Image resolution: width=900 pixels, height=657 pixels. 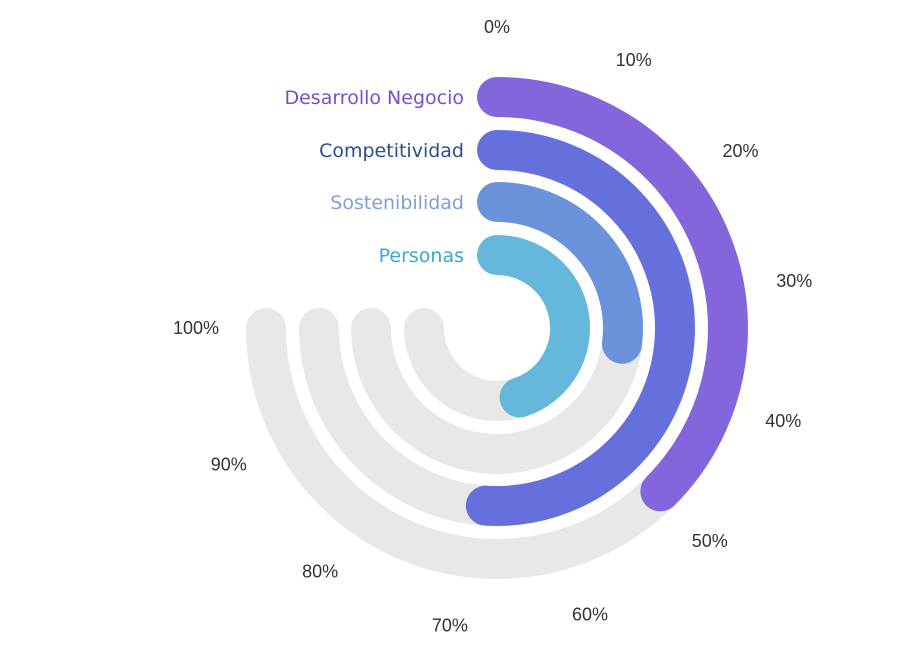 I want to click on series-label-personas: Personas, so click(x=421, y=256).